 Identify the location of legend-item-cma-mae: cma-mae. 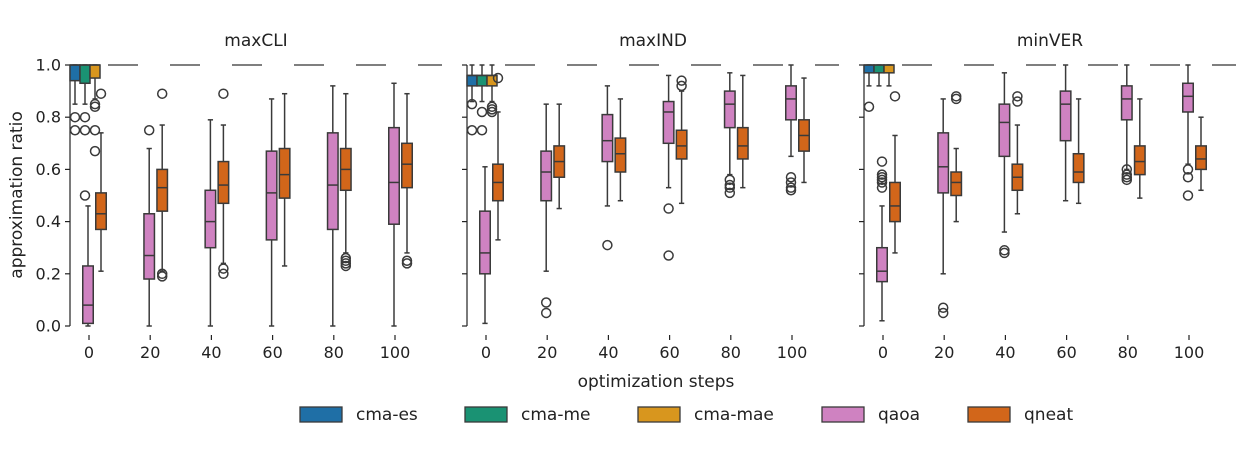
(705, 415).